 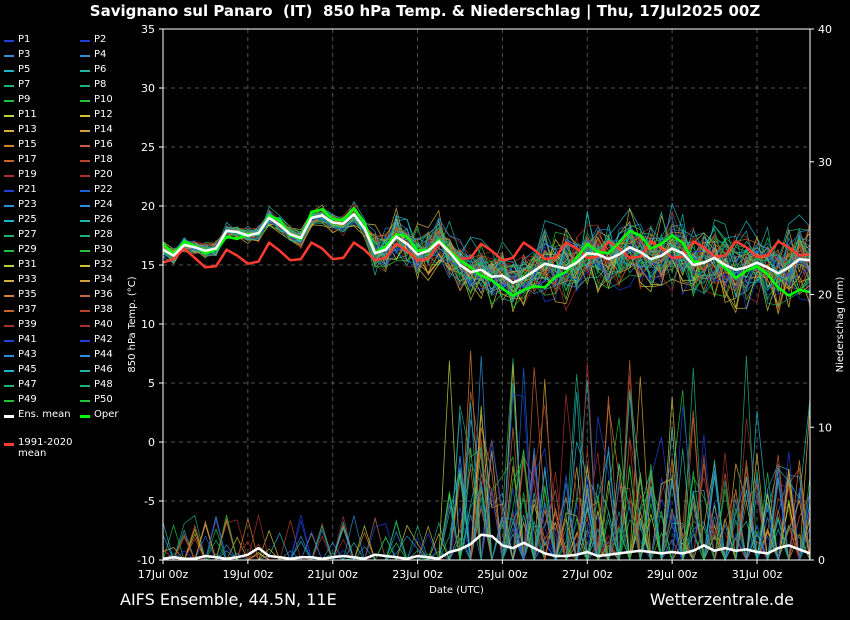 What do you see at coordinates (103, 234) in the screenshot?
I see `legend-label: P28` at bounding box center [103, 234].